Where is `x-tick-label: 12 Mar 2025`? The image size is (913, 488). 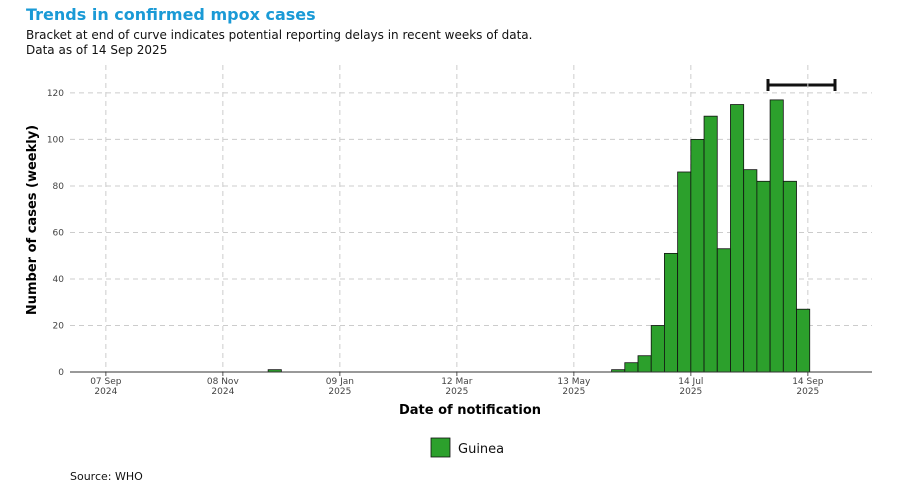 x-tick-label: 12 Mar 2025 is located at coordinates (457, 387).